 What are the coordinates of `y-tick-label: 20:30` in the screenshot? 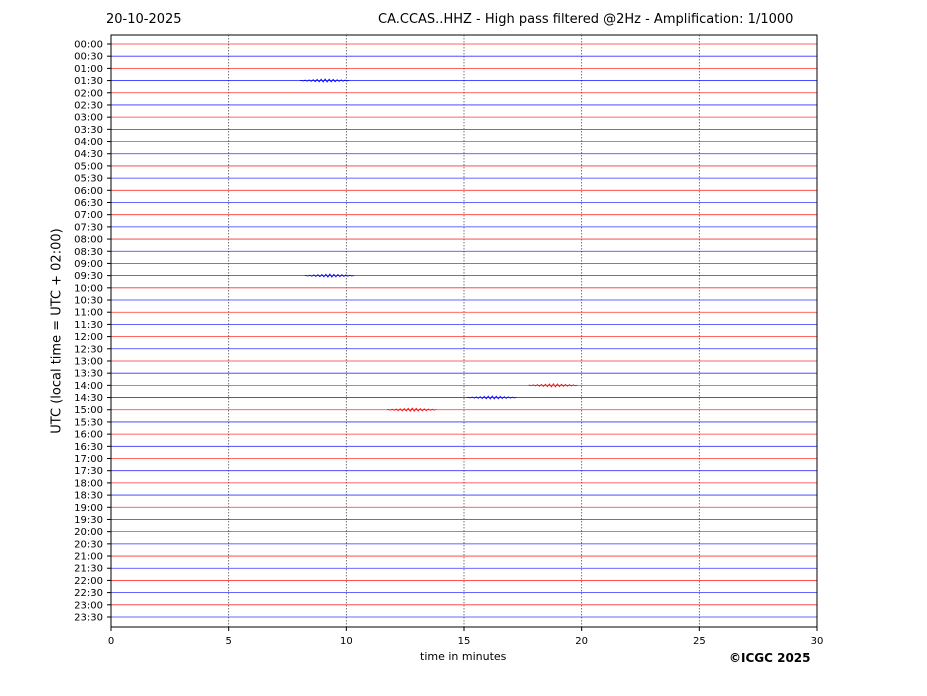 It's located at (88, 544).